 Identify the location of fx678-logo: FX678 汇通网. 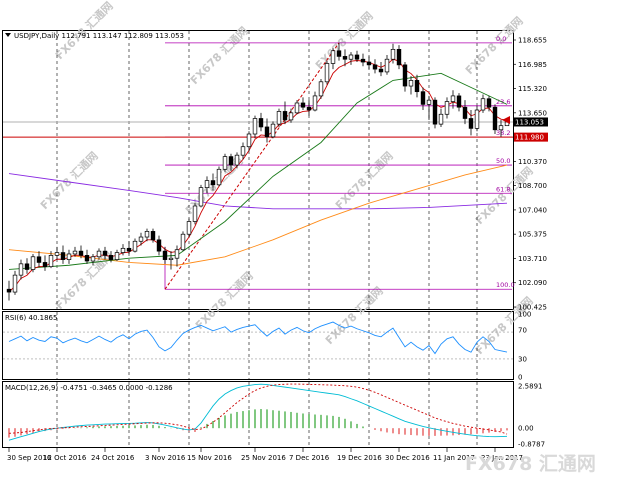
(530, 464).